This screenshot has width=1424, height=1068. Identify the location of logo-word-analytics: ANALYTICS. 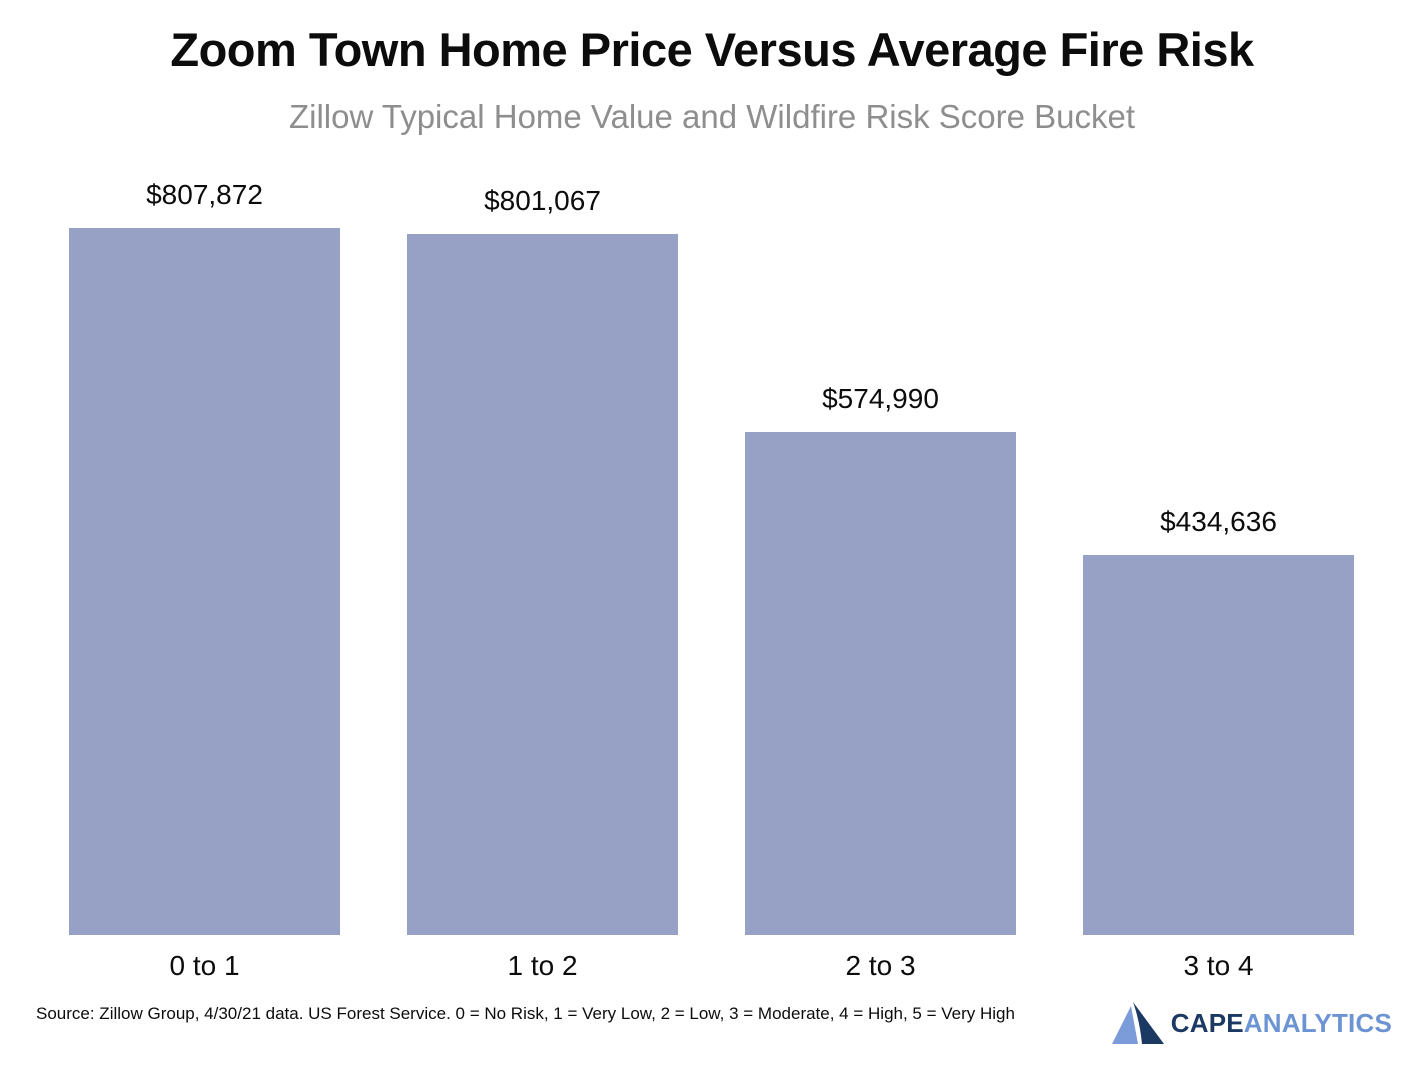
(1317, 1023).